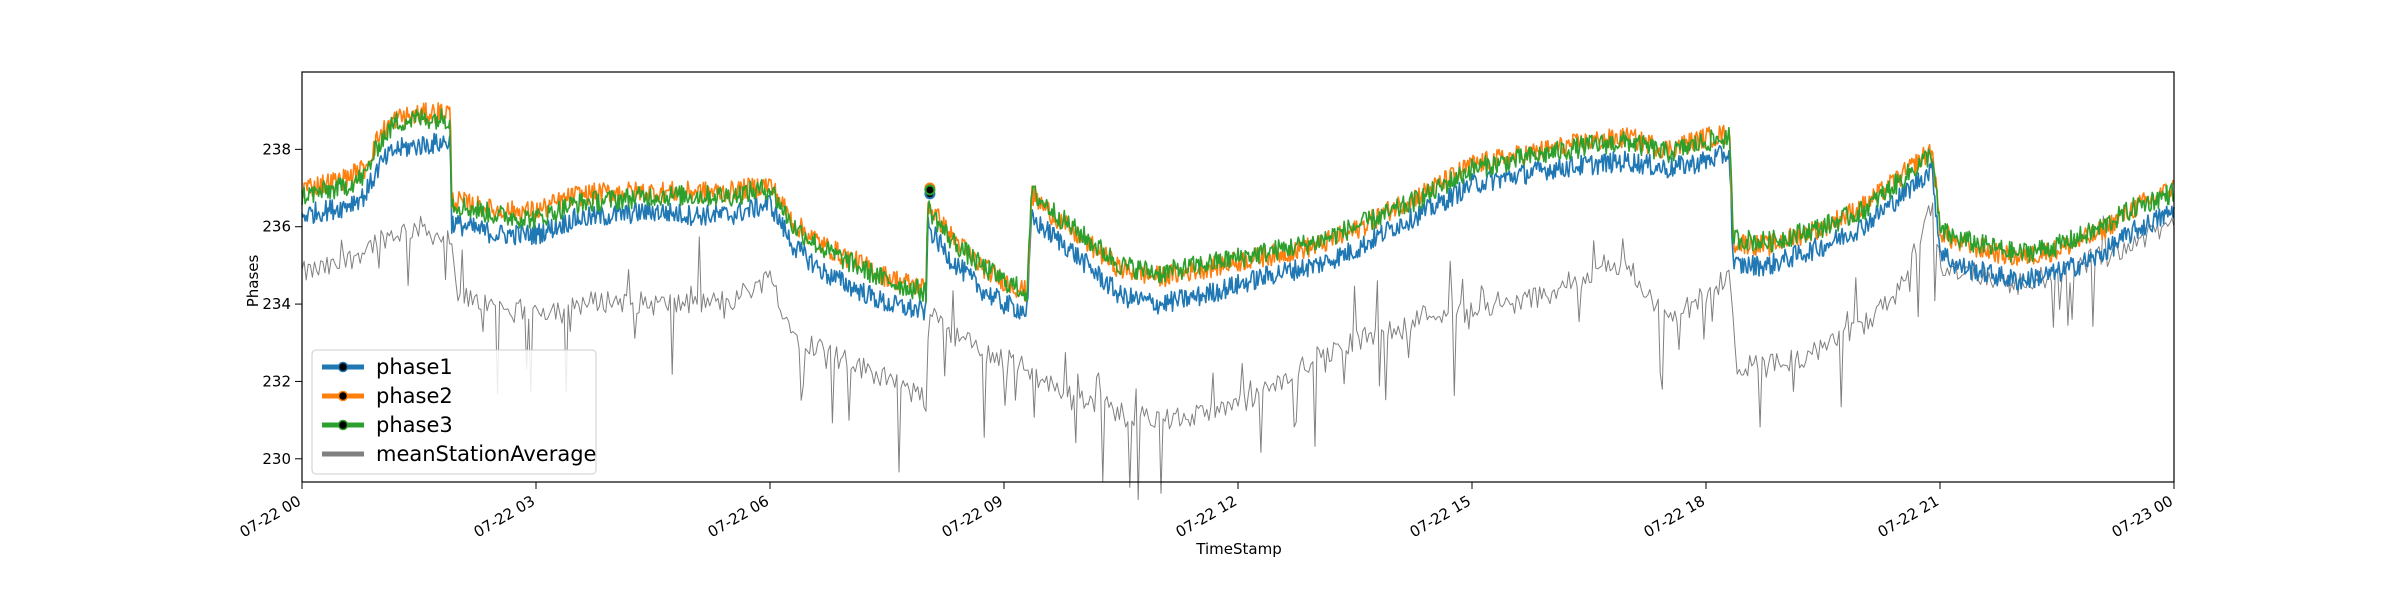  Describe the element at coordinates (1908, 516) in the screenshot. I see `x-tick-label: 07-22 21` at that location.